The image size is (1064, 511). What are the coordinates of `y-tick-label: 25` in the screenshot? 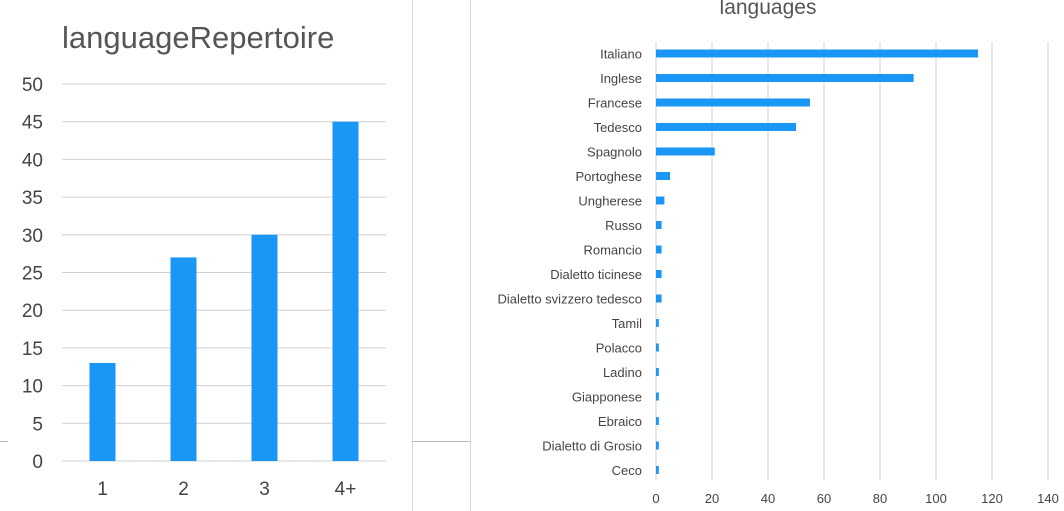 It's located at (32, 274).